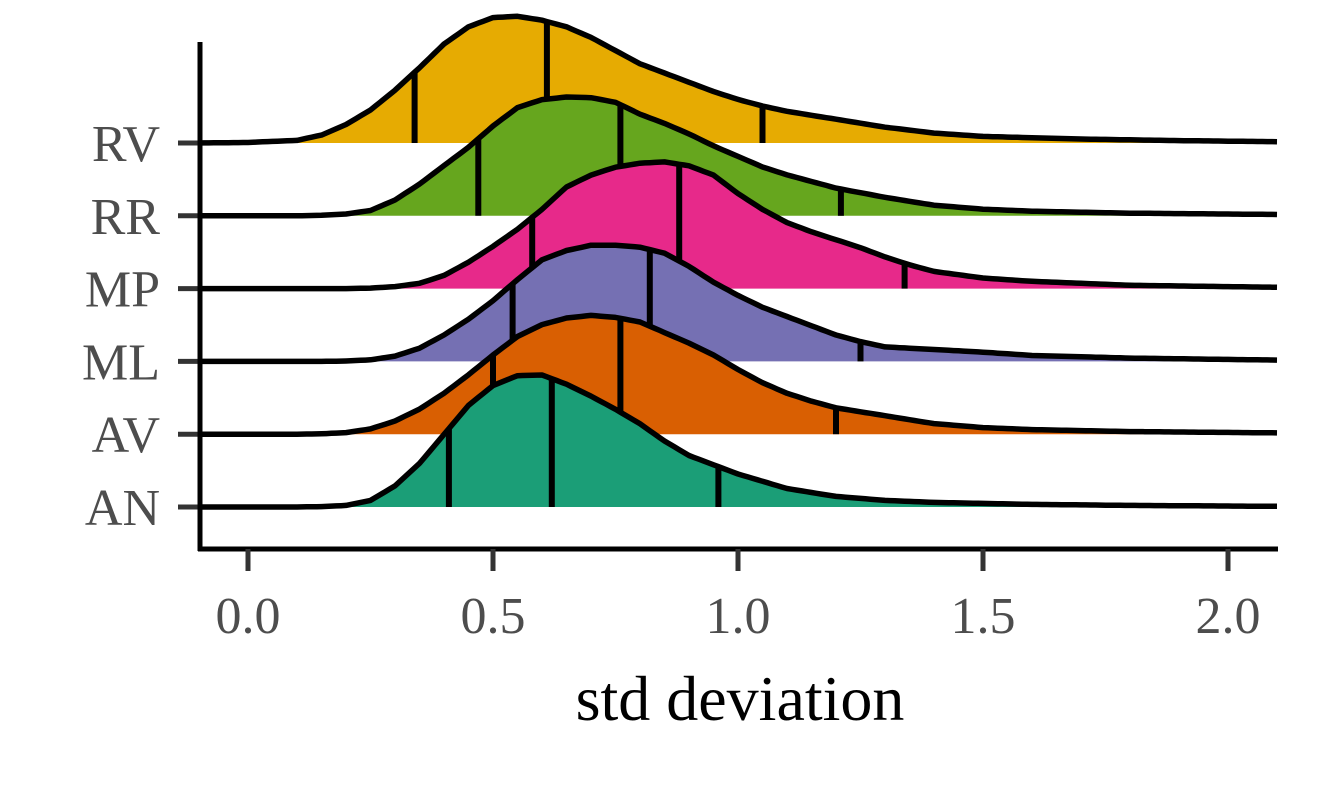  Describe the element at coordinates (738, 374) in the screenshot. I see `ridge-line-av` at that location.